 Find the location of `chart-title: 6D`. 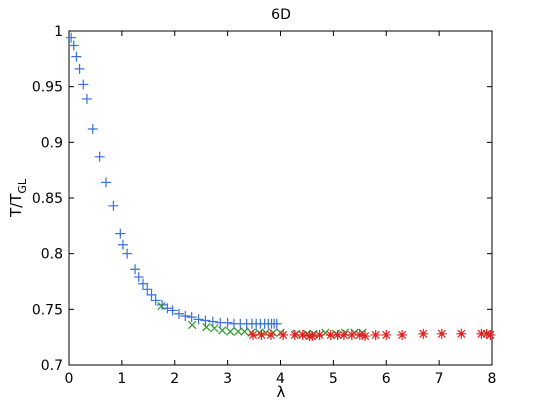

chart-title: 6D is located at coordinates (281, 15).